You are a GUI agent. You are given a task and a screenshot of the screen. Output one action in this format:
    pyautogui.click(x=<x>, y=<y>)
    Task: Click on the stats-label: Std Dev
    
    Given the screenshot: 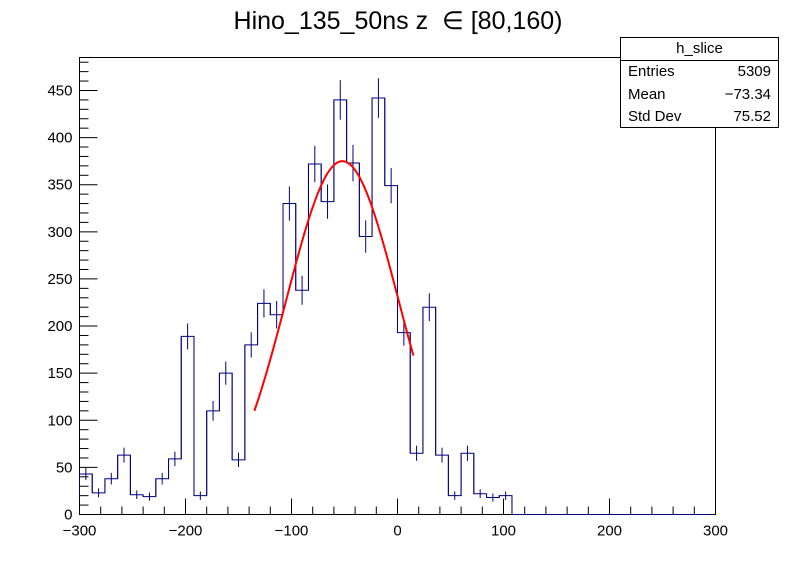 What is the action you would take?
    pyautogui.click(x=655, y=117)
    